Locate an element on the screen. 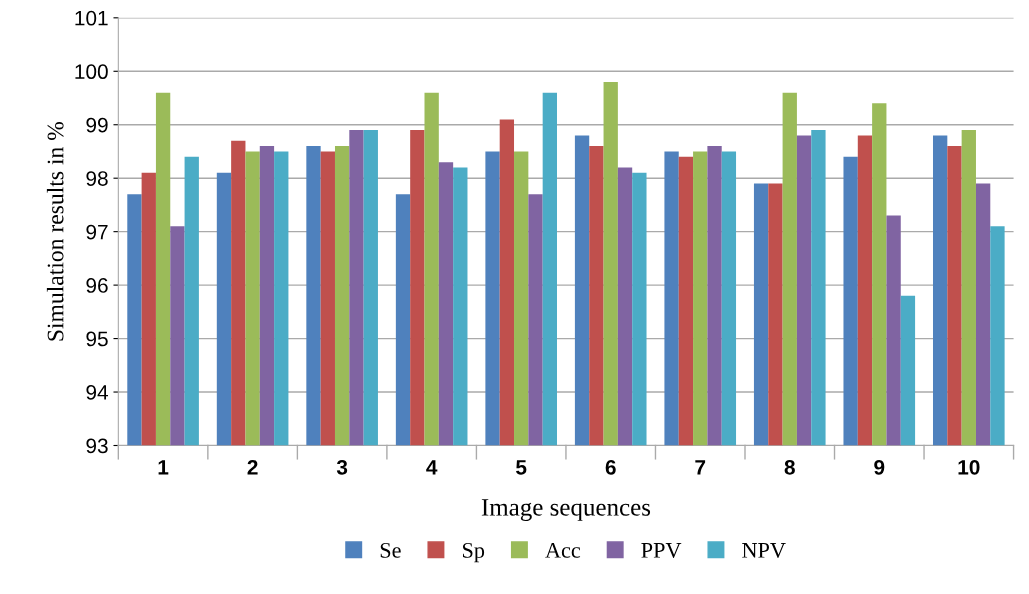 Image resolution: width=1029 pixels, height=594 pixels. legend-label: Sp is located at coordinates (473, 552).